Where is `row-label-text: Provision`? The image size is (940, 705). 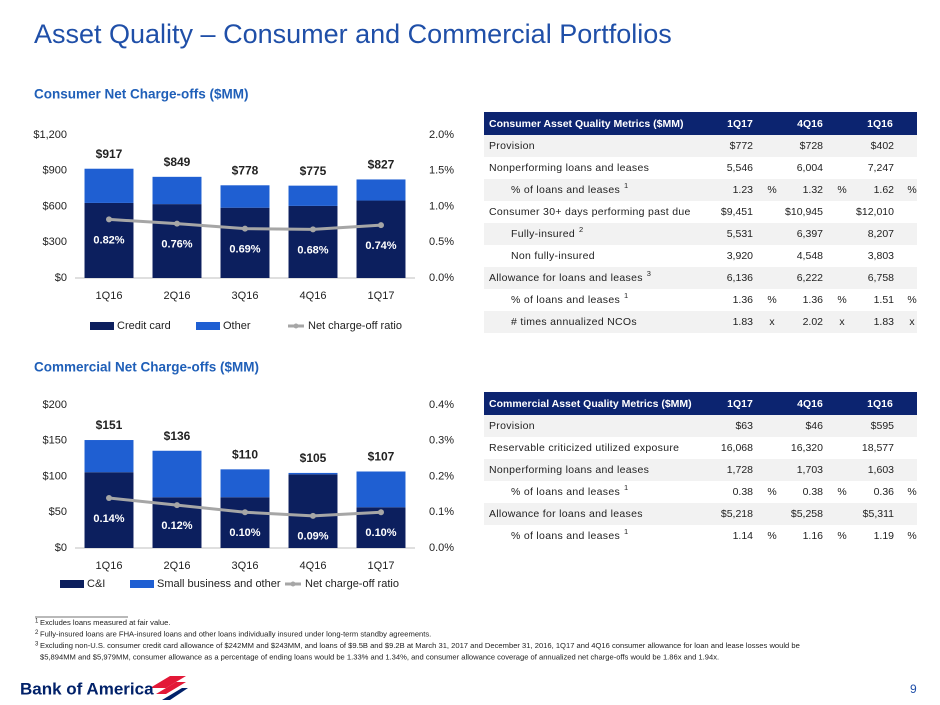 row-label-text: Provision is located at coordinates (512, 426).